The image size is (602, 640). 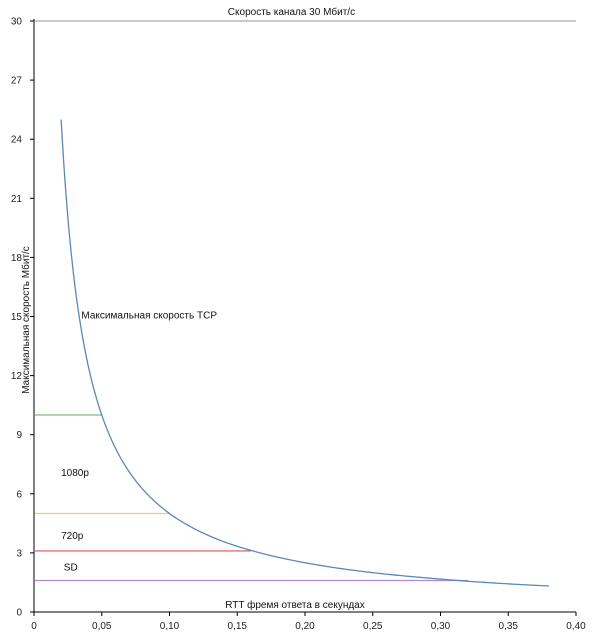 I want to click on x-tick-label: 0, so click(x=34, y=626).